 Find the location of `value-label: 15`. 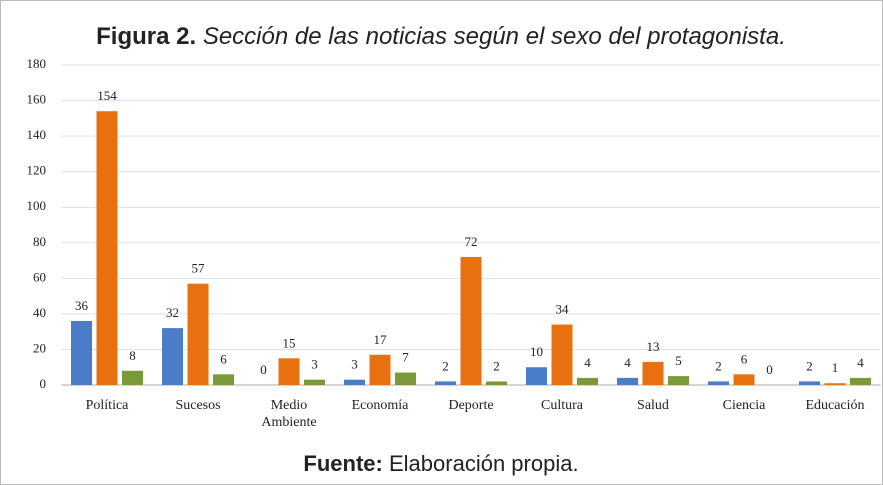

value-label: 15 is located at coordinates (289, 342).